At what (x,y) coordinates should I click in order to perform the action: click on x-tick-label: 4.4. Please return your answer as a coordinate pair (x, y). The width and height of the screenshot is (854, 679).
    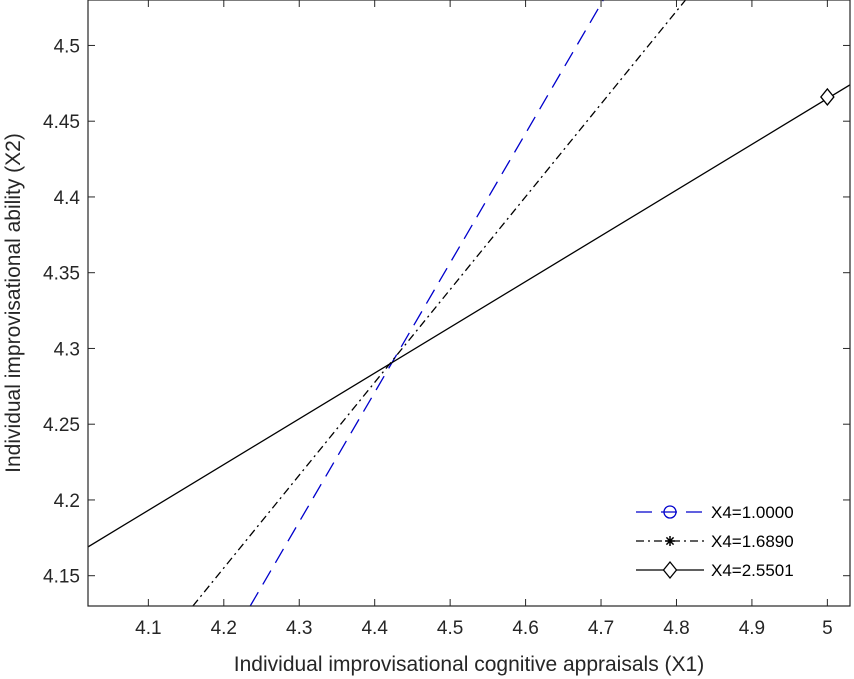
    Looking at the image, I should click on (374, 628).